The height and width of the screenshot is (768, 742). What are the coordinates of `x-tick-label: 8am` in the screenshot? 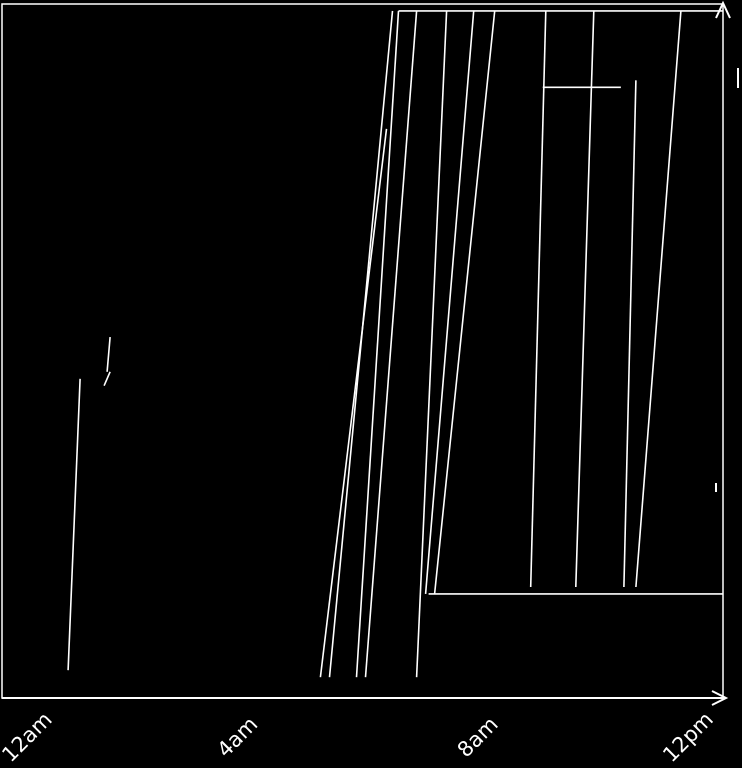 It's located at (478, 737).